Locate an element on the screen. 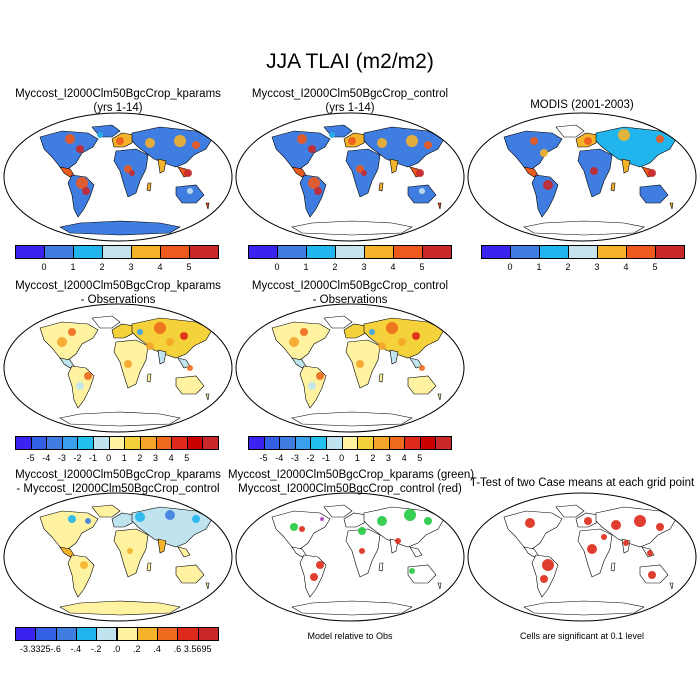 The height and width of the screenshot is (700, 700). panel-title-2-line-1: Myccost_I2000Clm50BgcCrop_control is located at coordinates (350, 94).